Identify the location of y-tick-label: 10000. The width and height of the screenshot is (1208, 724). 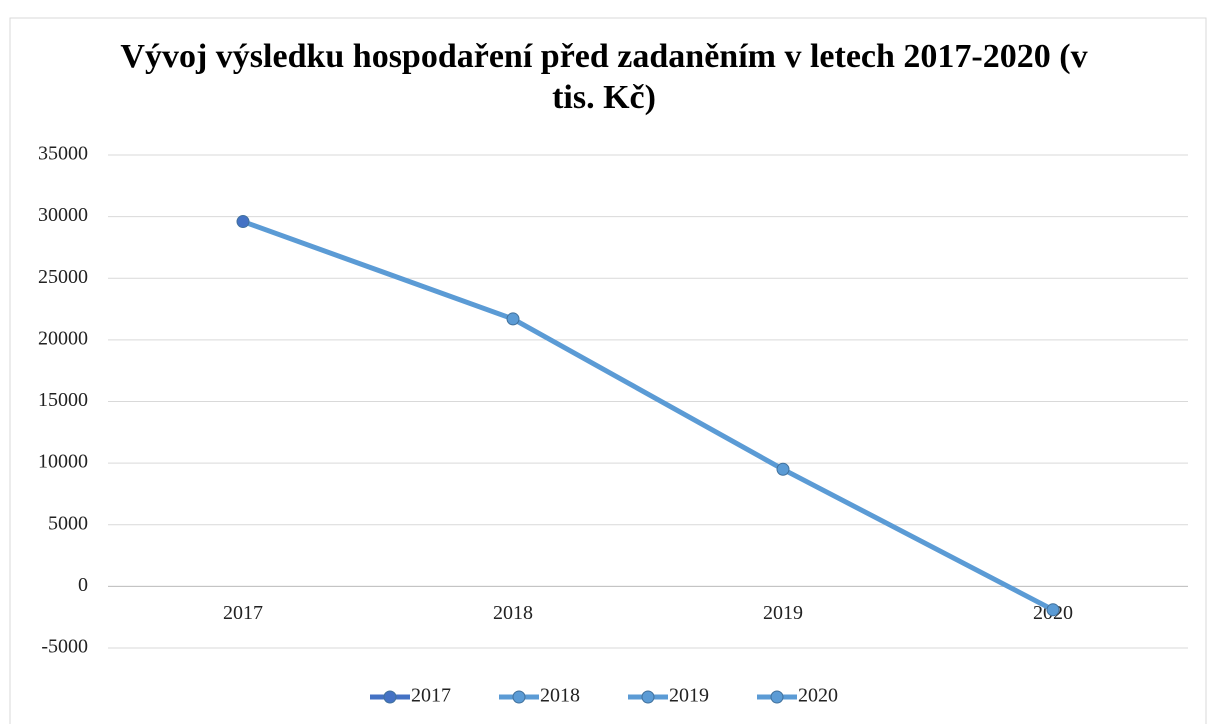
(63, 462).